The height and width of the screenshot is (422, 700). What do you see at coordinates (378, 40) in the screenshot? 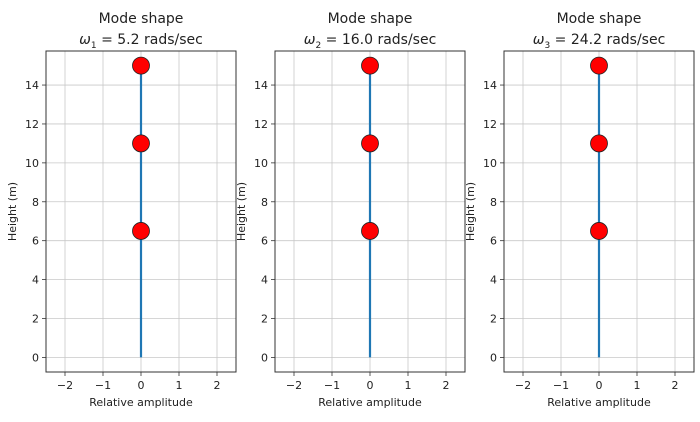
I see `frequency-value: = 16.0 rads/sec` at bounding box center [378, 40].